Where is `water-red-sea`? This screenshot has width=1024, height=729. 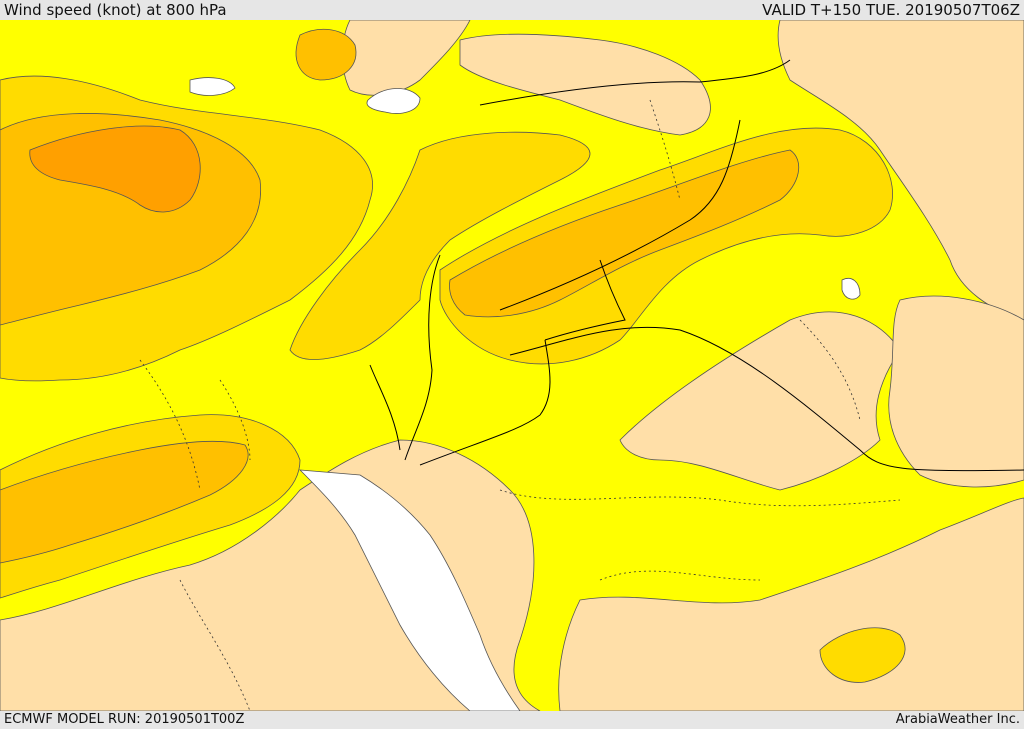
water-red-sea is located at coordinates (409, 590).